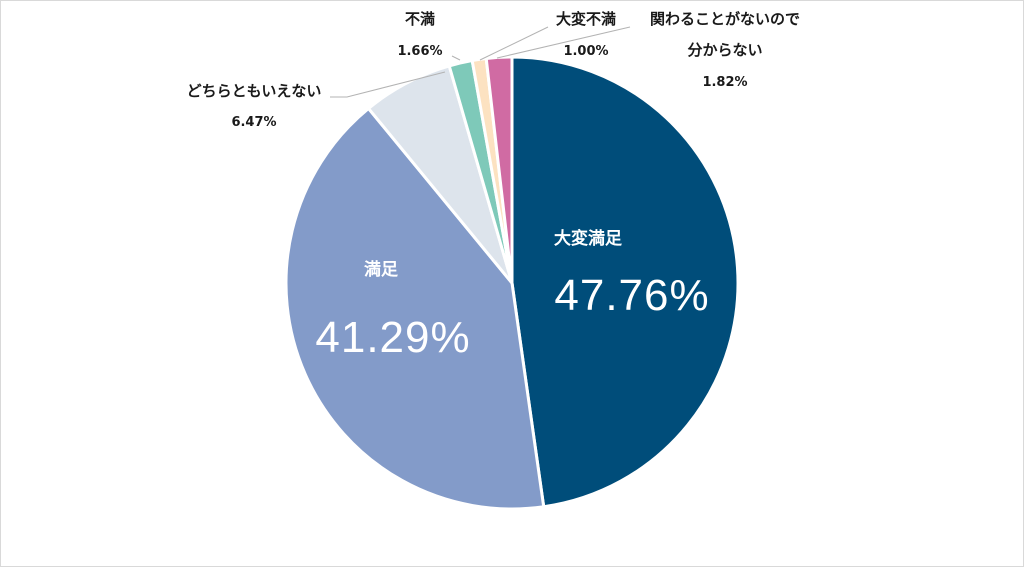 This screenshot has width=1024, height=567. What do you see at coordinates (631, 295) in the screenshot?
I see `slice-value-1: 47.76%` at bounding box center [631, 295].